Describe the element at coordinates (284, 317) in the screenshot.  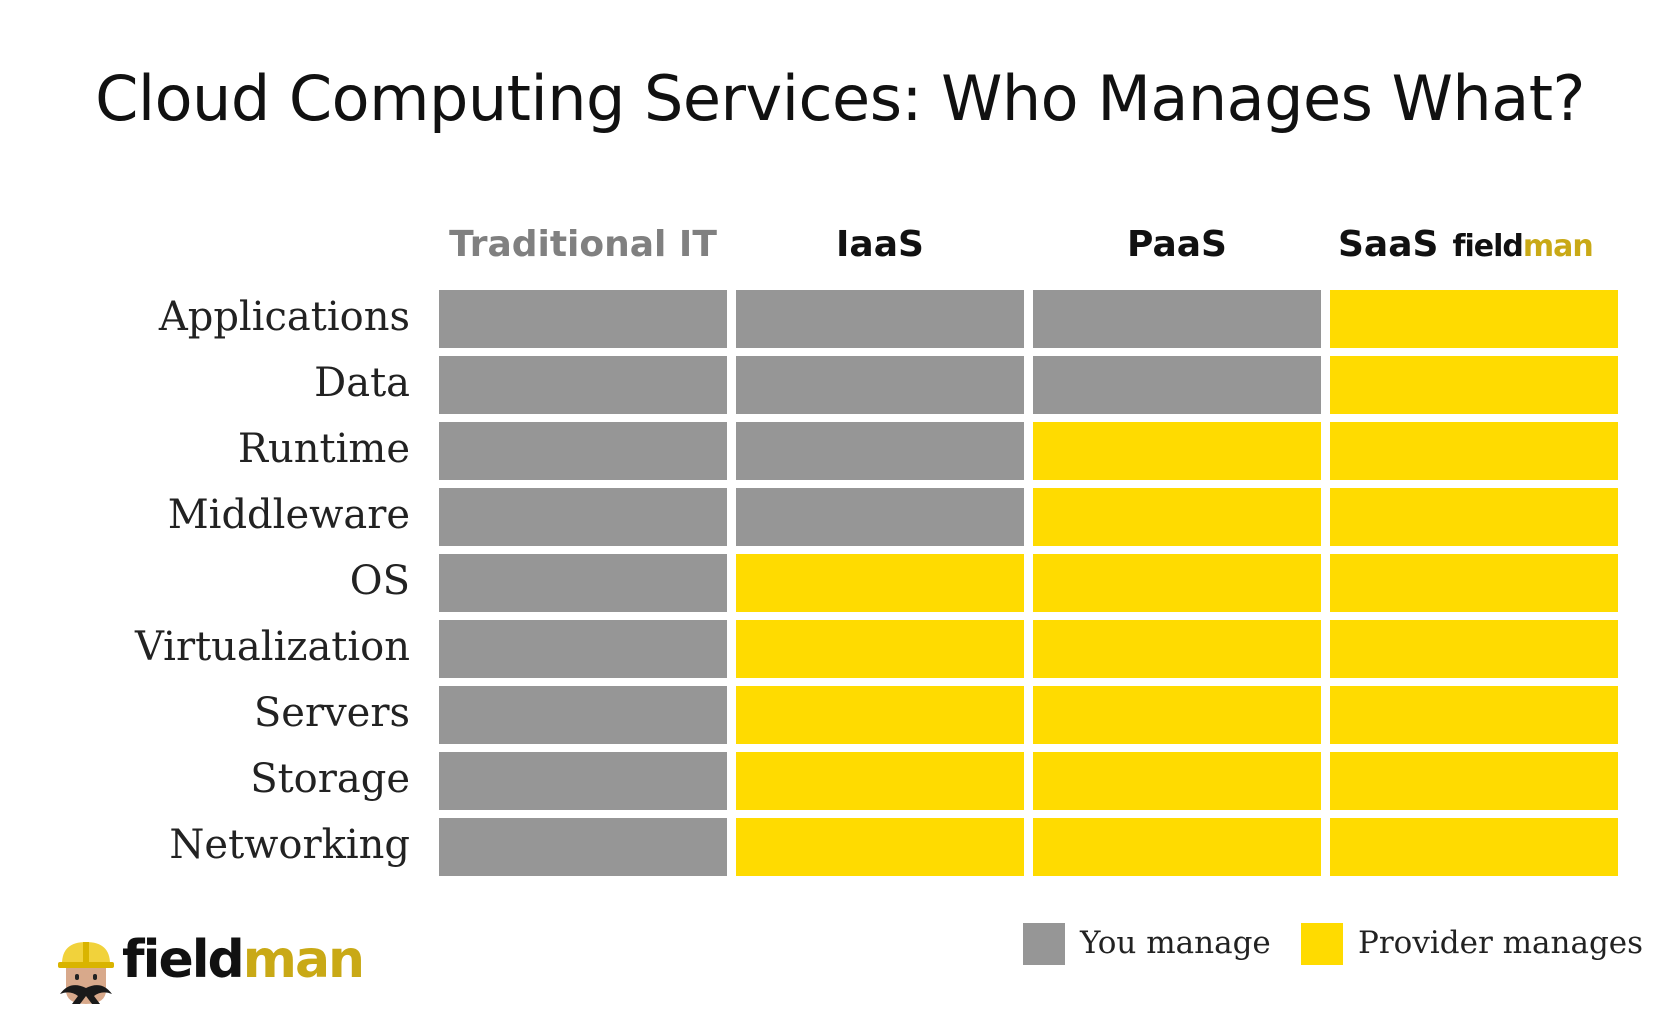
I see `row-label-applications: Applications` at that location.